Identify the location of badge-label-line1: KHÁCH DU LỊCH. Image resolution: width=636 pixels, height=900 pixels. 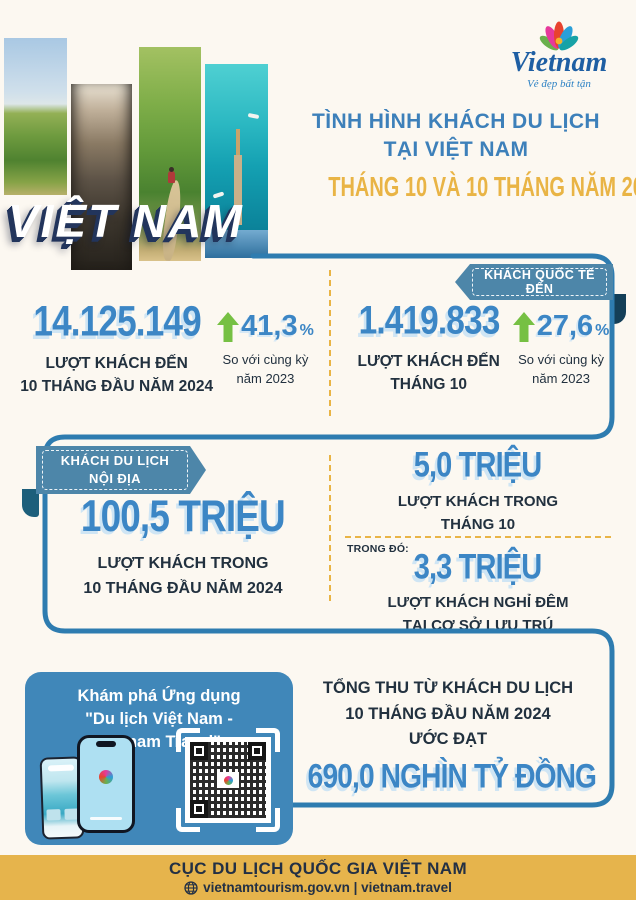
(115, 461).